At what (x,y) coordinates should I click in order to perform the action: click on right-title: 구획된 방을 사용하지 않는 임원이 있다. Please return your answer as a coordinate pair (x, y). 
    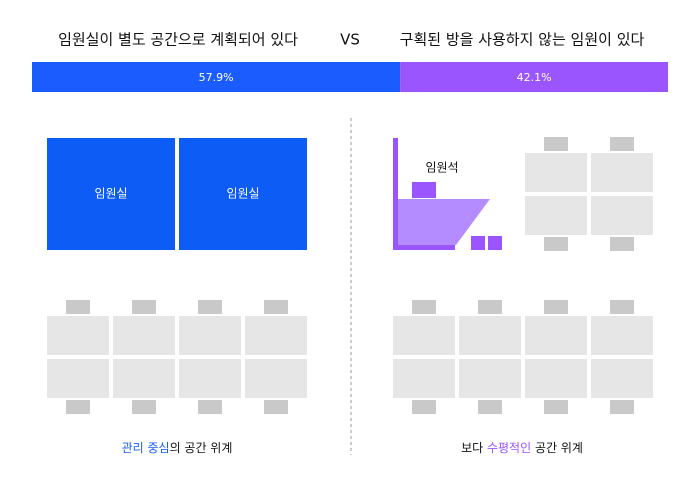
    Looking at the image, I should click on (522, 40).